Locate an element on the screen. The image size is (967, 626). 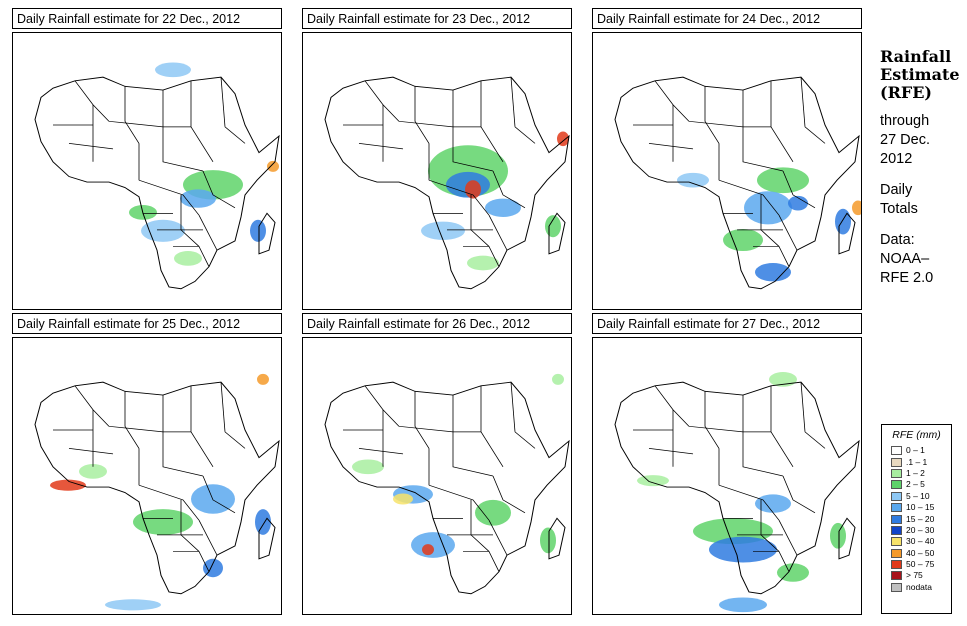
legend-label: 1 – 2 is located at coordinates (915, 472).